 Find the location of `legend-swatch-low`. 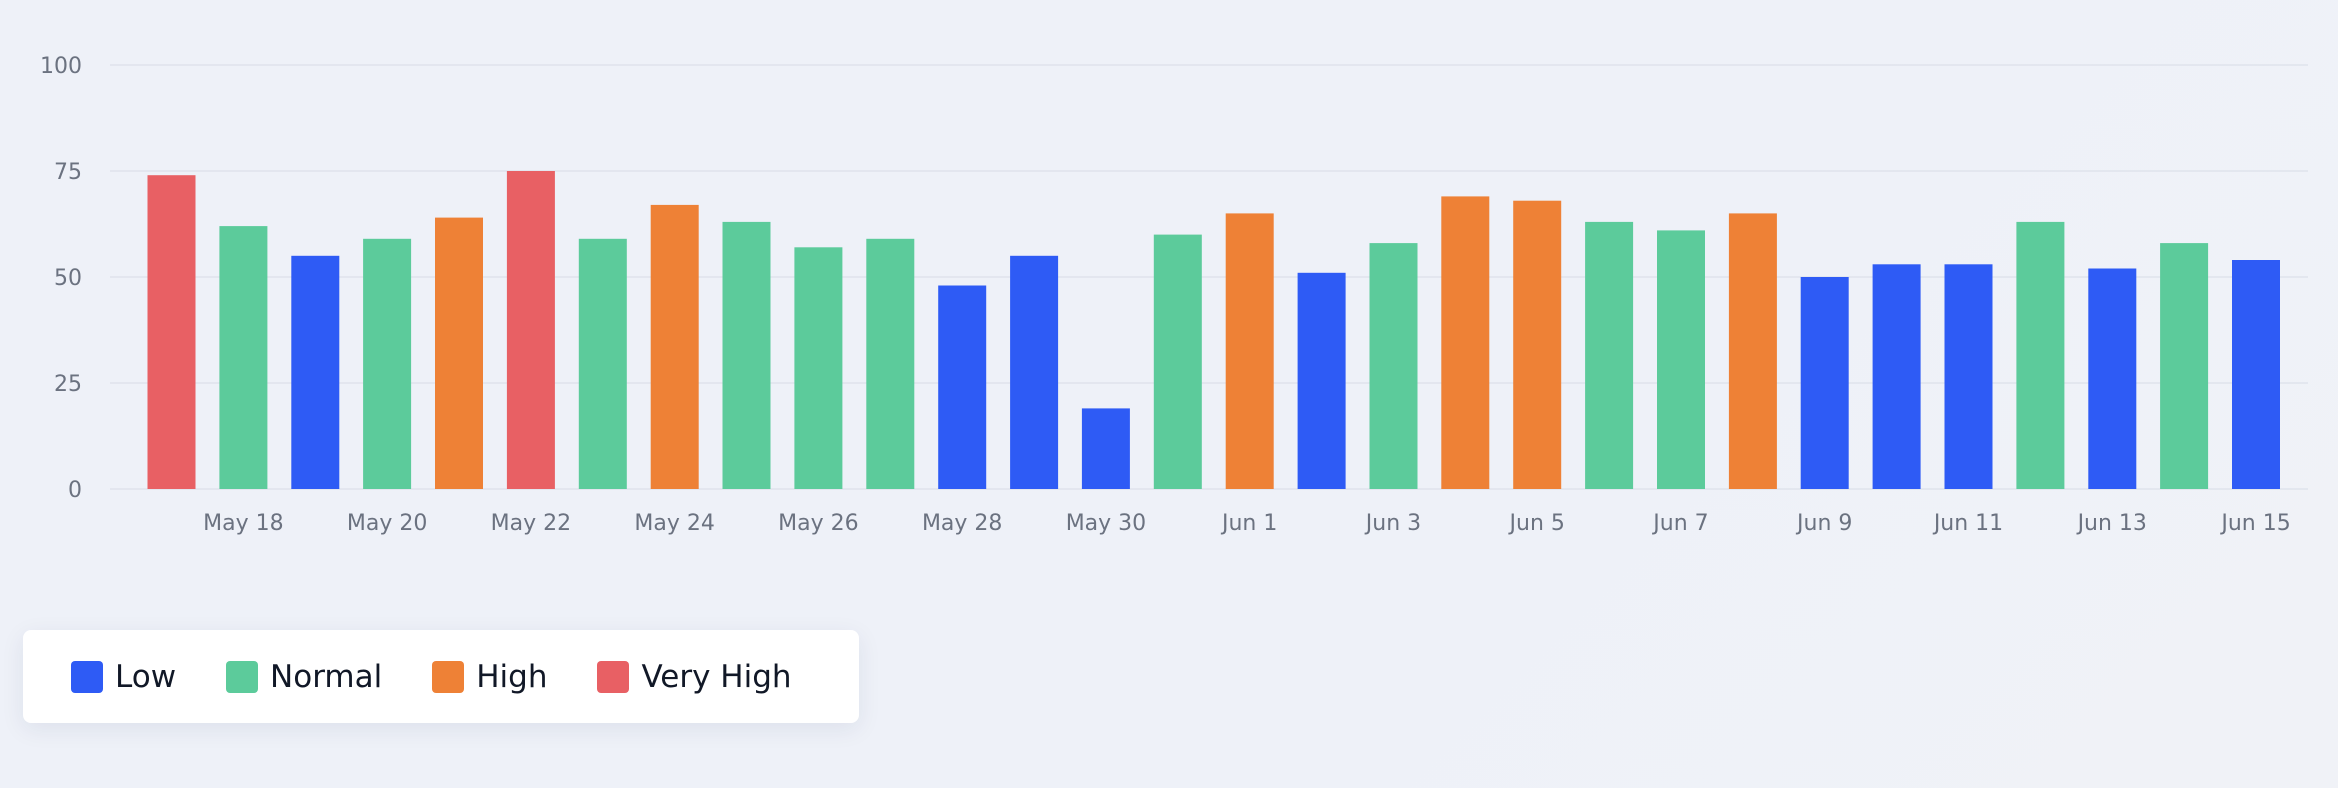

legend-swatch-low is located at coordinates (87, 676).